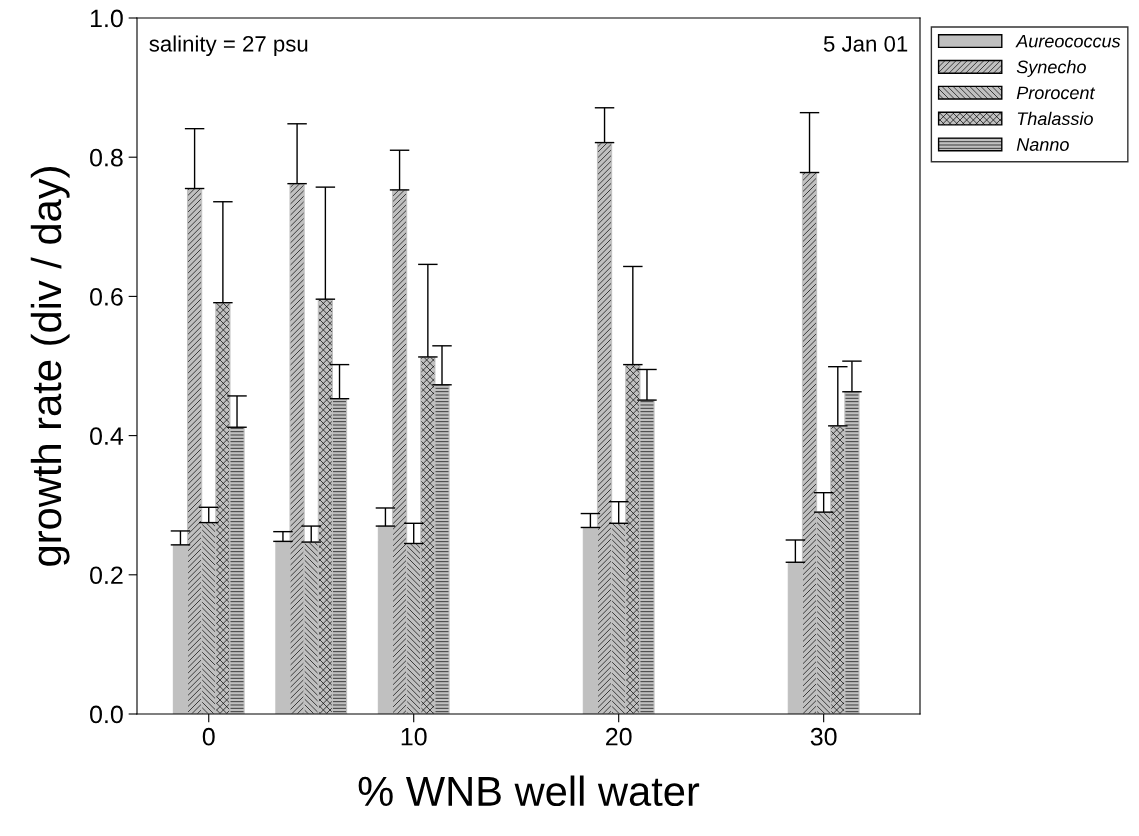 The image size is (1139, 836). I want to click on x-axis-title: % WNB well water, so click(529, 791).